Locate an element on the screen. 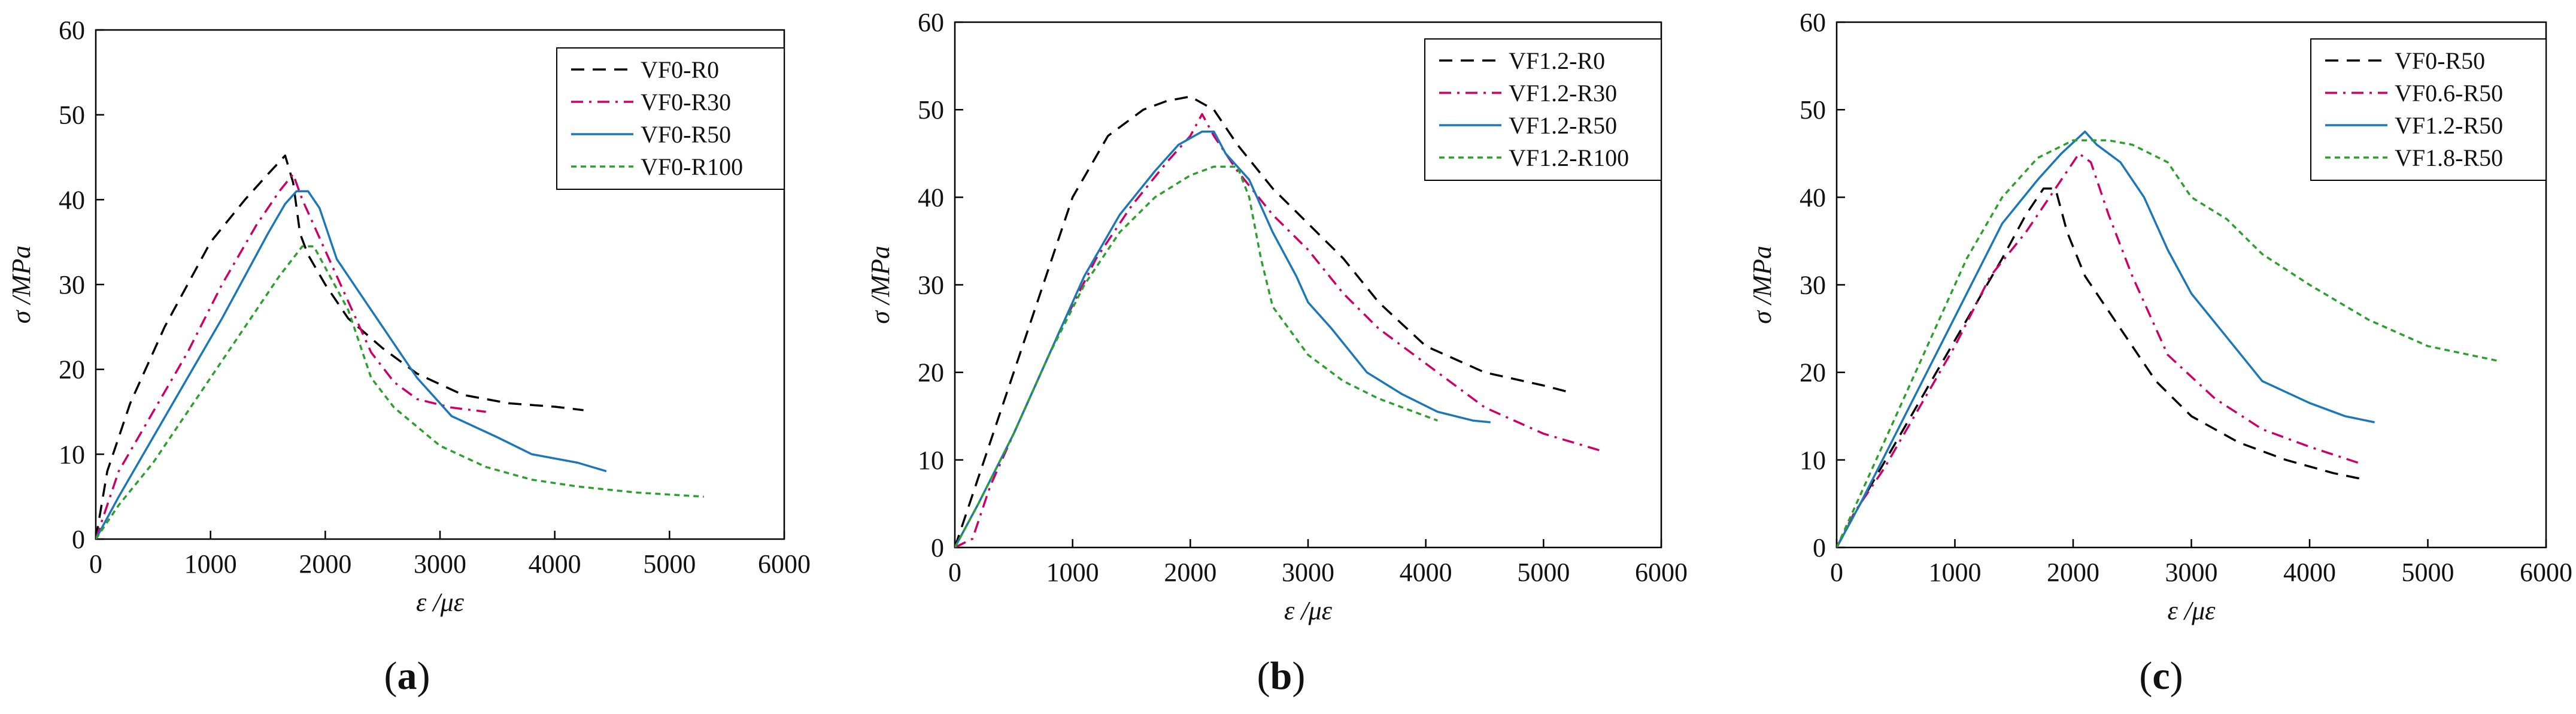 The height and width of the screenshot is (714, 2576). legend-label: VF1.2-R30 is located at coordinates (1563, 94).